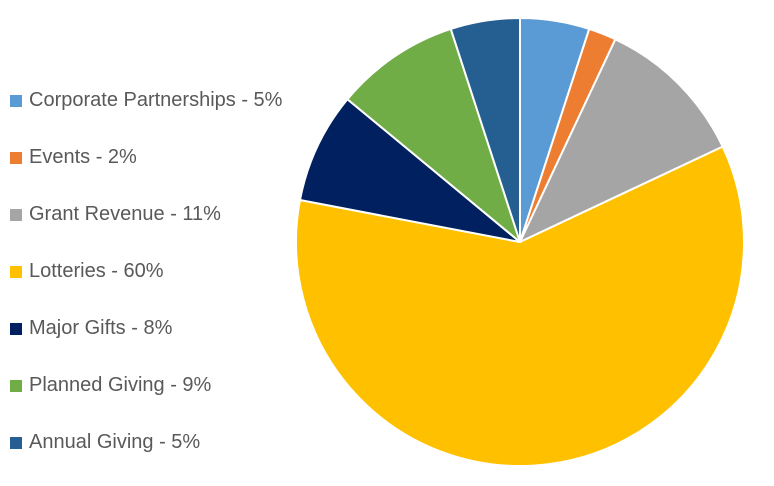  I want to click on legend-item-grant-revenue: Grant Revenue - 11%, so click(160, 214).